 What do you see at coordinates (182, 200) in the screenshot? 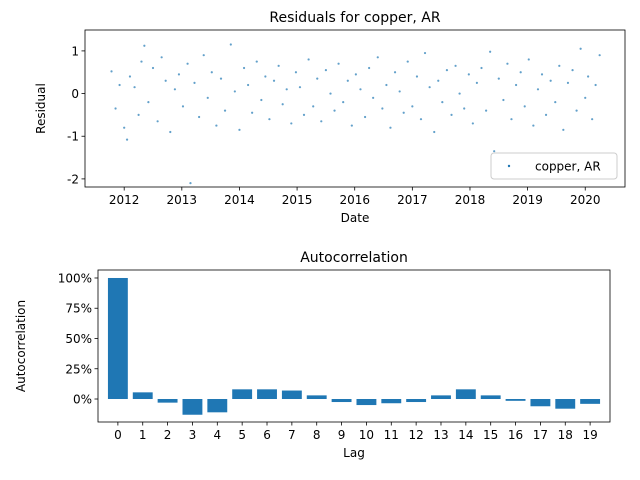
I see `x-tick-label: 2013` at bounding box center [182, 200].